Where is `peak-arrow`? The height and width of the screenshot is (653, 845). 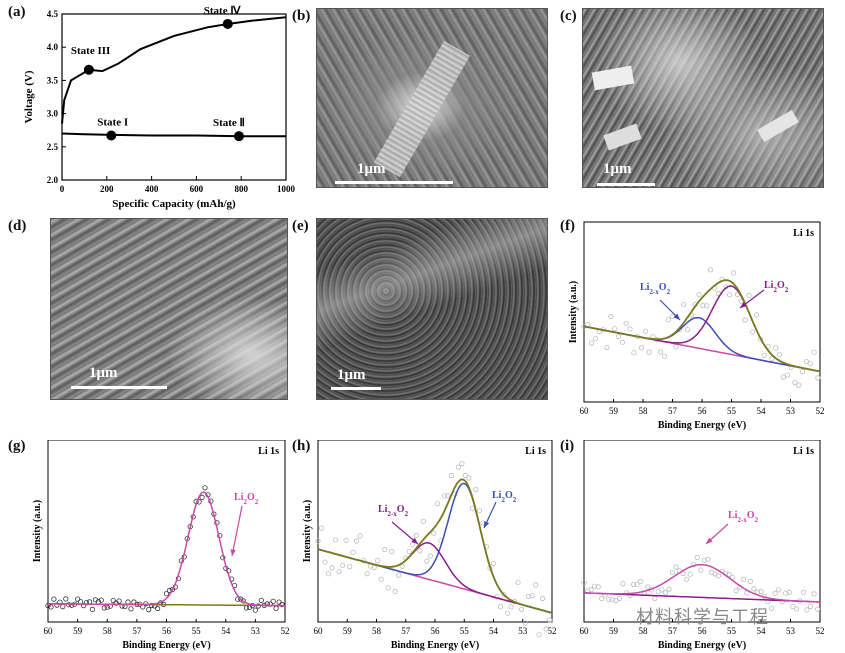 peak-arrow is located at coordinates (237, 531).